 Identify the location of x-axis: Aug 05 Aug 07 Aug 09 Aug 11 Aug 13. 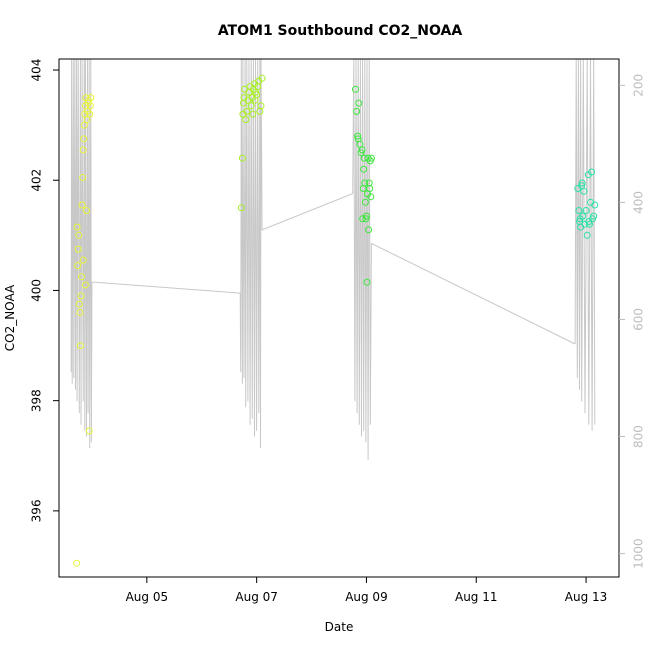
(367, 590).